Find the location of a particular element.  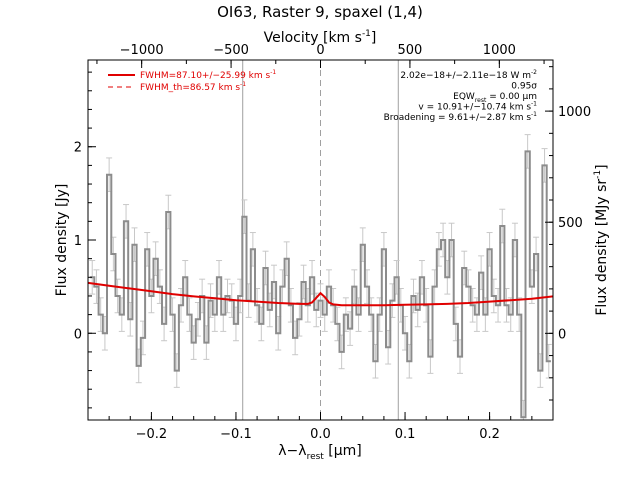

annotation-1: 0.95σ is located at coordinates (524, 87).